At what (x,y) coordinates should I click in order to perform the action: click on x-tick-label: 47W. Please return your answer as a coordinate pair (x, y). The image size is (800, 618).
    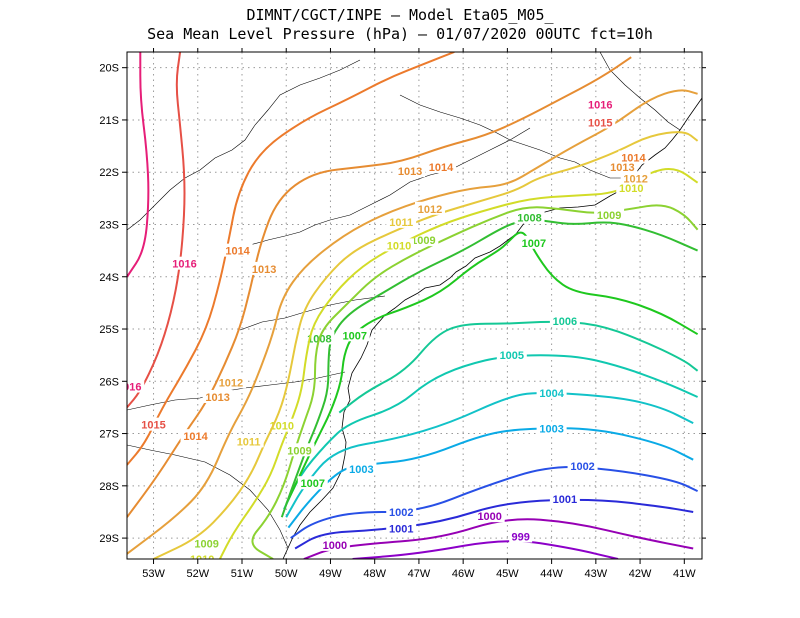
    Looking at the image, I should click on (419, 574).